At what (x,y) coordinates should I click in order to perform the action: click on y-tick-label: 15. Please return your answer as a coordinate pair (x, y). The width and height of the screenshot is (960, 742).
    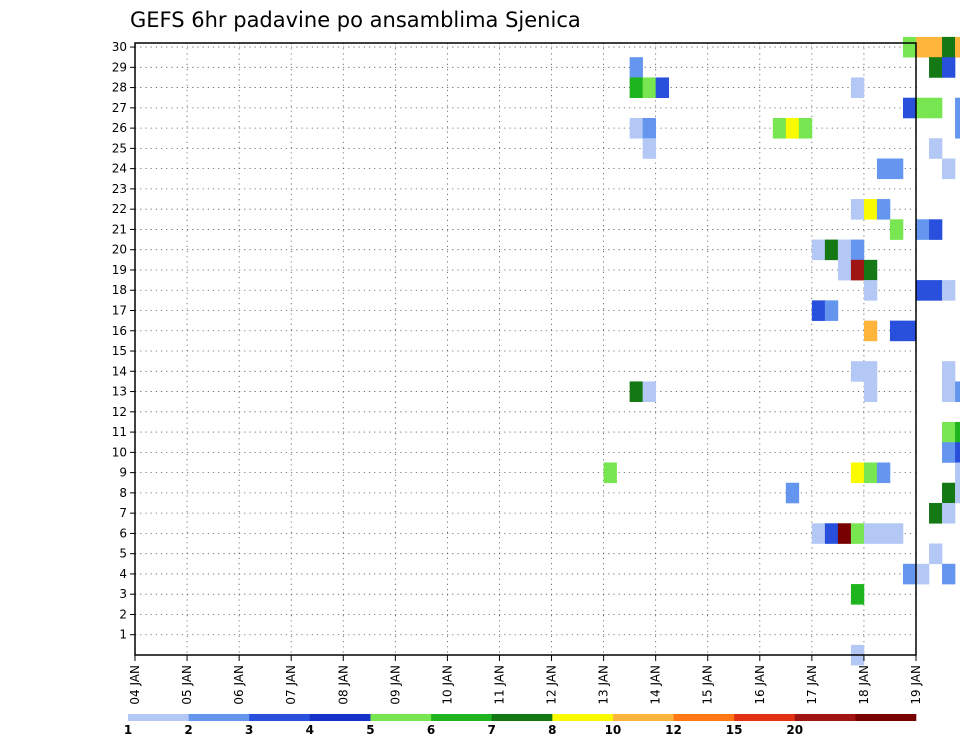
    Looking at the image, I should click on (119, 351).